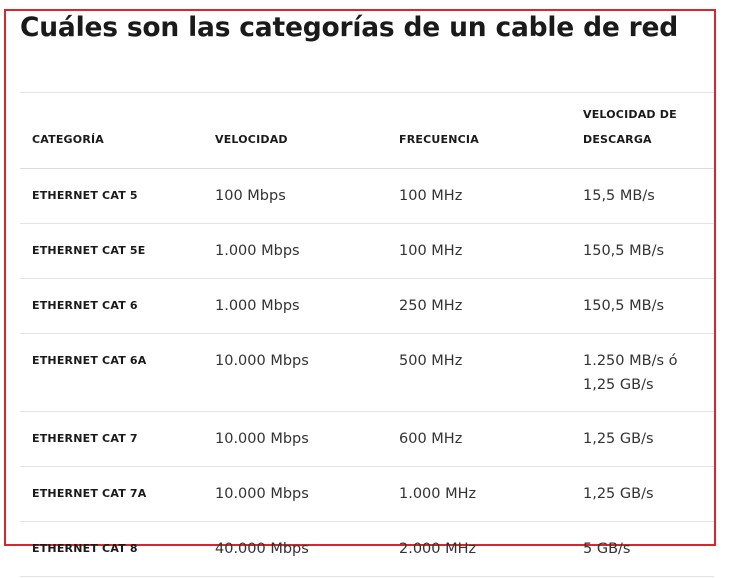  Describe the element at coordinates (111, 494) in the screenshot. I see `cell-categoria: ETHERNET CAT 7A` at that location.